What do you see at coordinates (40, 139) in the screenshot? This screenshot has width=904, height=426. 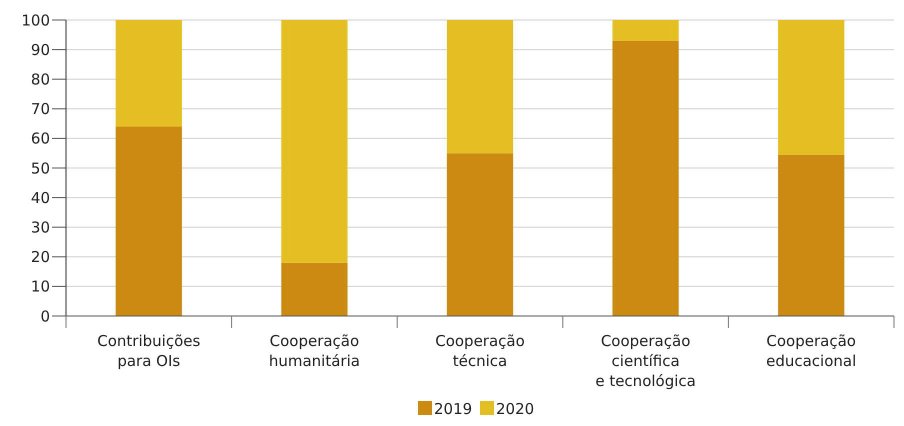 I see `y-tick-label: 60` at bounding box center [40, 139].